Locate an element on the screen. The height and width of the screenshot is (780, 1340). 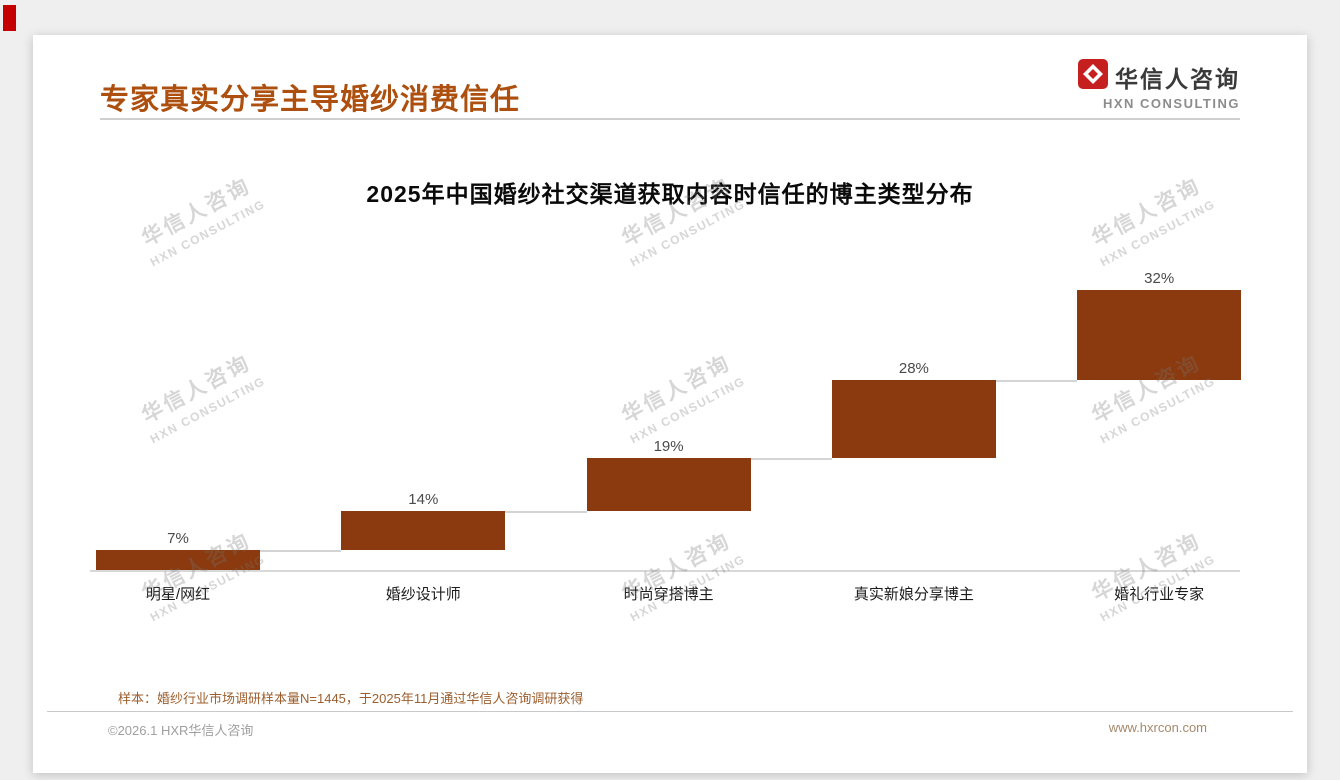
bar-value-label: 28% is located at coordinates (913, 368).